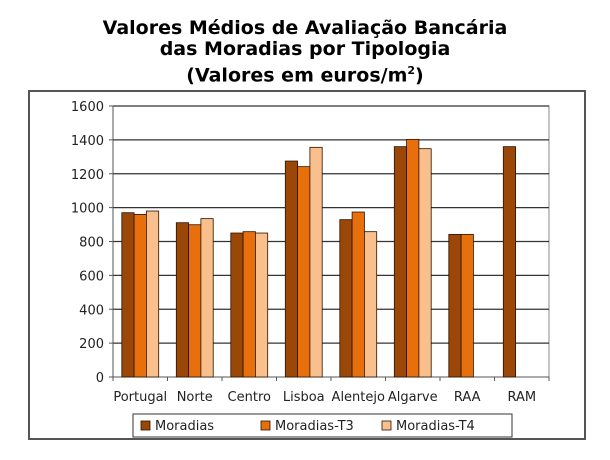 This screenshot has height=460, width=610. Describe the element at coordinates (87, 209) in the screenshot. I see `y-tick-label: 1000` at that location.